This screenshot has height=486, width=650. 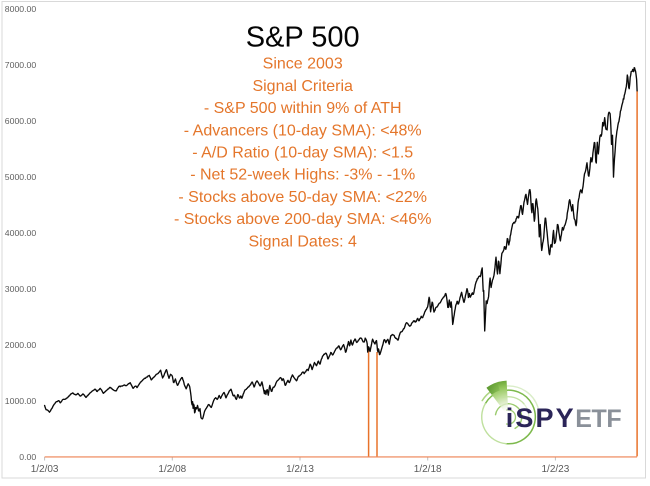 What do you see at coordinates (302, 241) in the screenshot?
I see `svg-text: Signal Dates: 4` at bounding box center [302, 241].